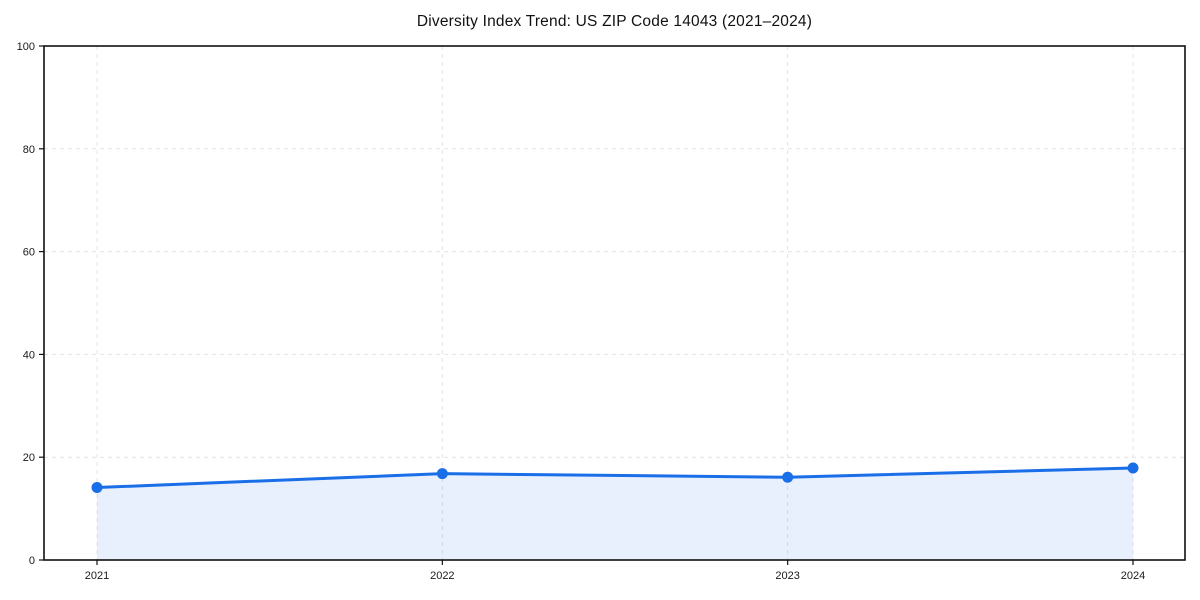 This screenshot has width=1200, height=600. What do you see at coordinates (32, 561) in the screenshot?
I see `y-tick-label: 0` at bounding box center [32, 561].